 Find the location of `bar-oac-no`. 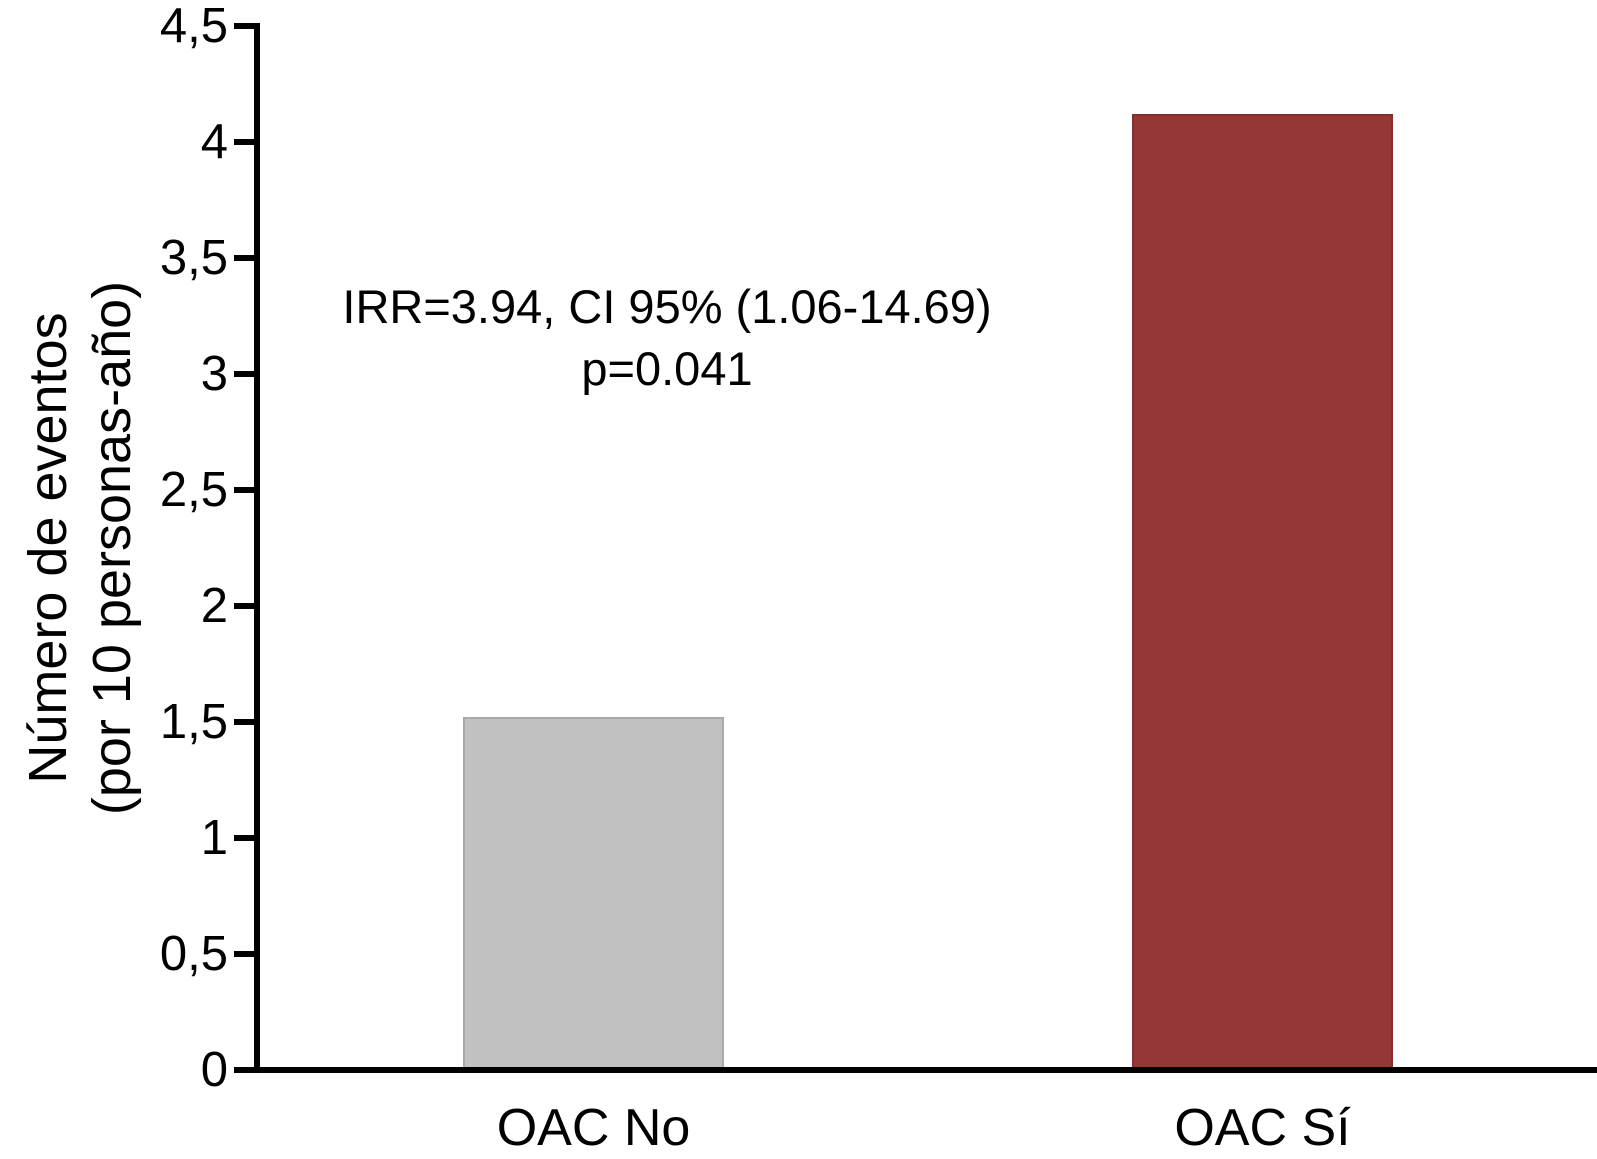

bar-oac-no is located at coordinates (593, 893).